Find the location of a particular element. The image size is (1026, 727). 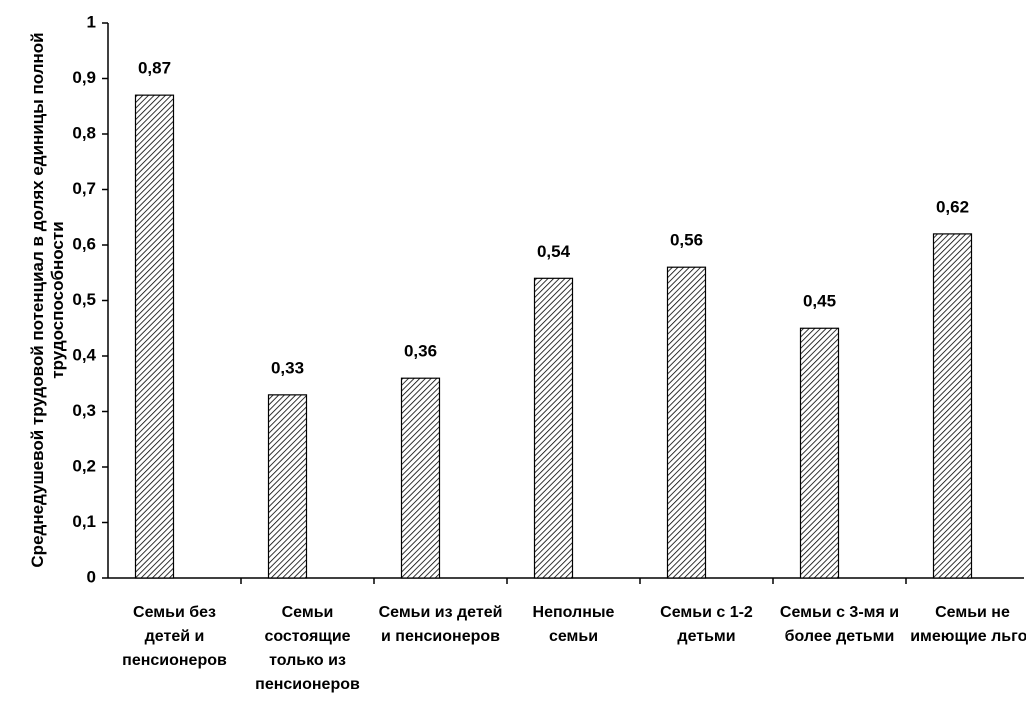

y-tick-label: 0,3 is located at coordinates (84, 410).